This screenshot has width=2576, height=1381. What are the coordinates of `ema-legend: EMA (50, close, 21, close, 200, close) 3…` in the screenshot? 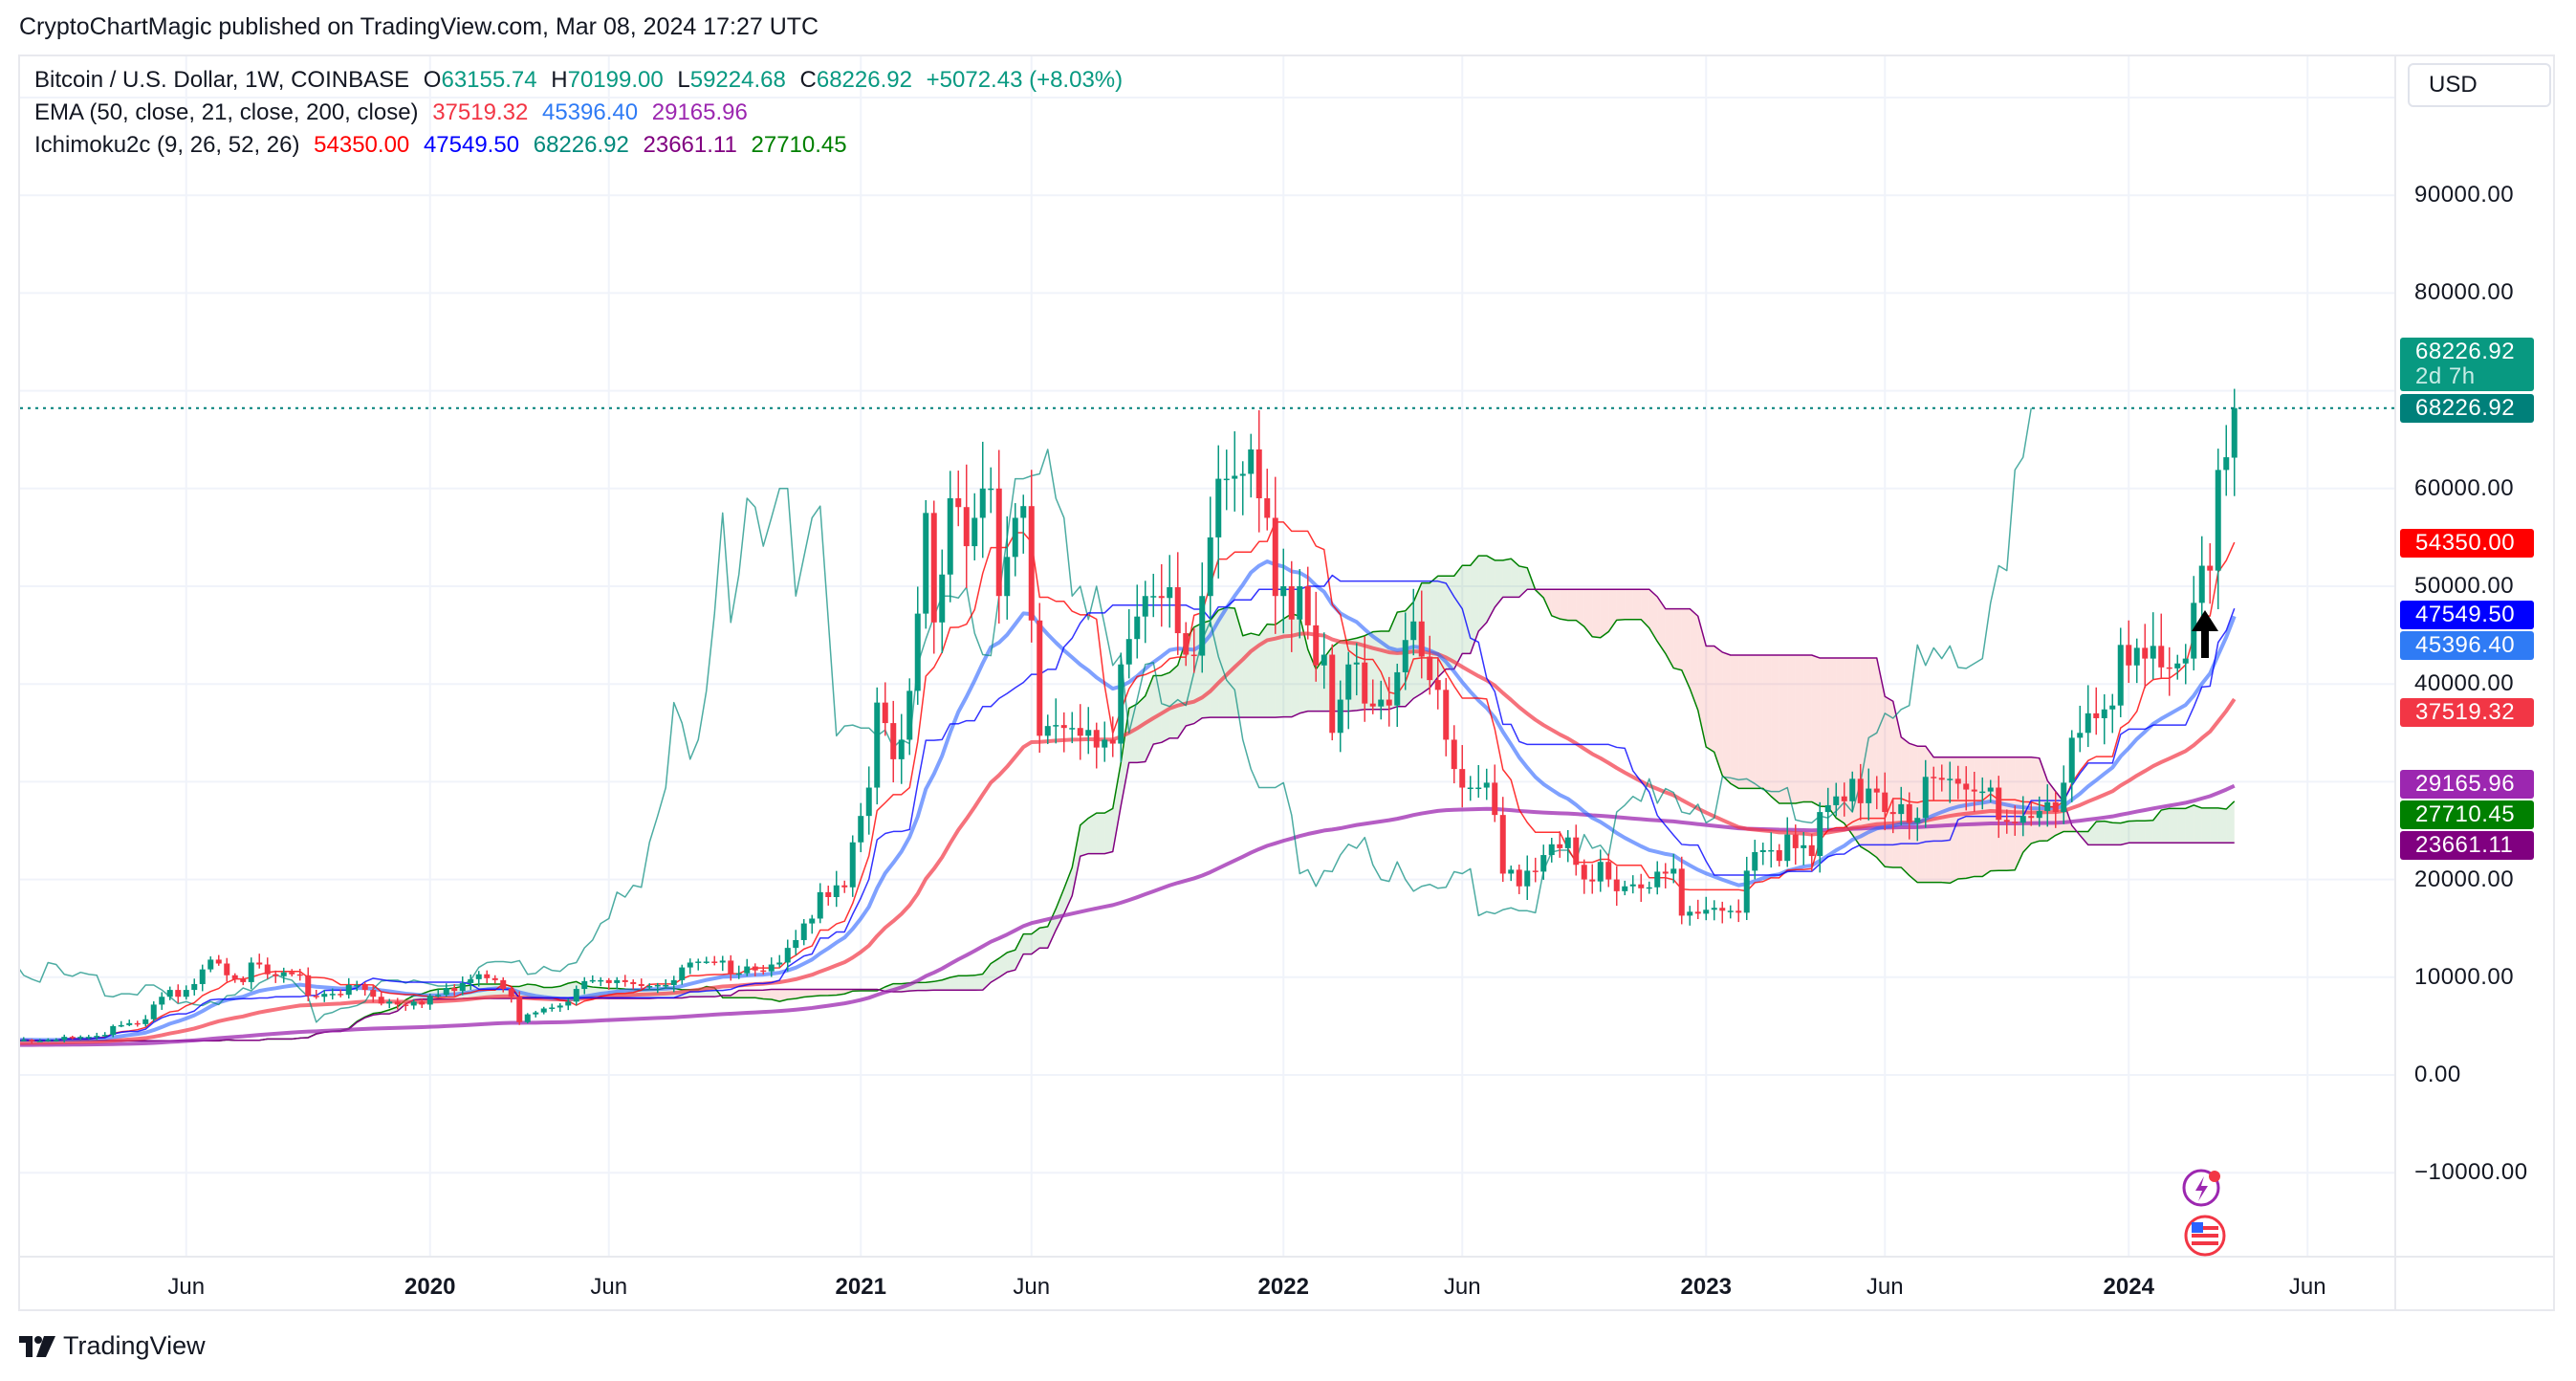 It's located at (394, 112).